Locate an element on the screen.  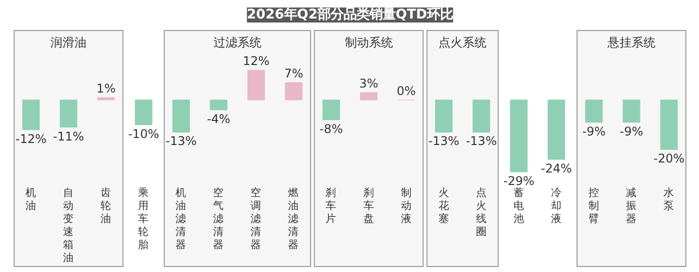
x-tick-label: 制动液 is located at coordinates (406, 206).